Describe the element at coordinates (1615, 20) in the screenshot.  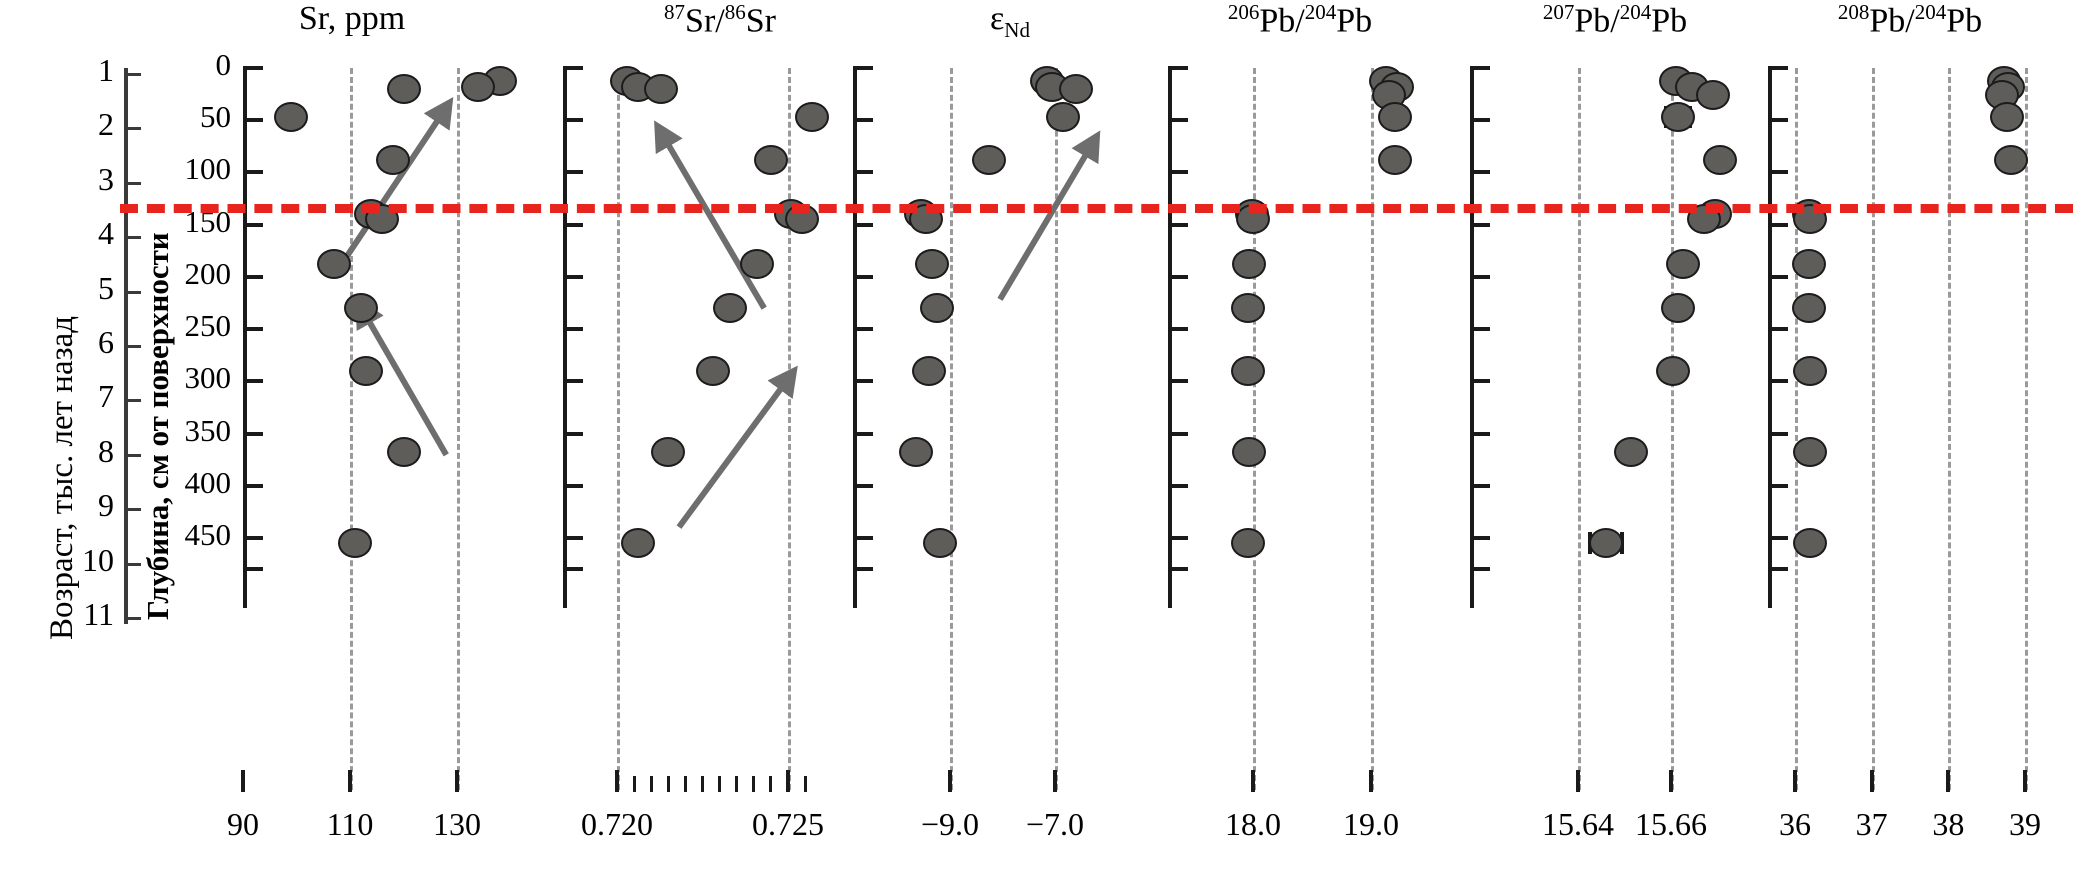
I see `panel-title-4: 207Pb/204Pb` at that location.